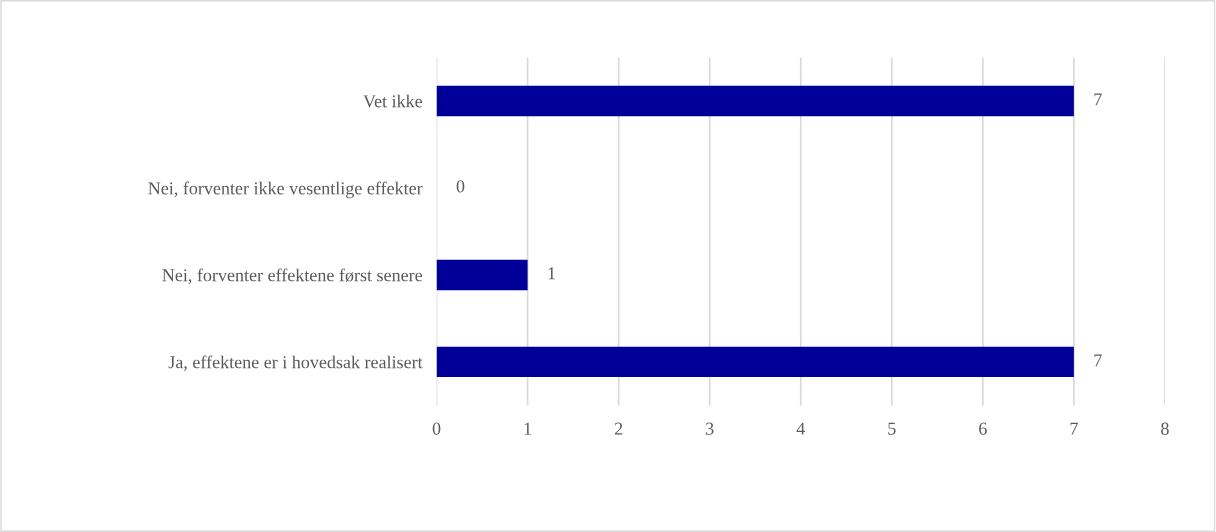 Image resolution: width=1216 pixels, height=532 pixels. What do you see at coordinates (618, 428) in the screenshot?
I see `x-tick-label: 2` at bounding box center [618, 428].